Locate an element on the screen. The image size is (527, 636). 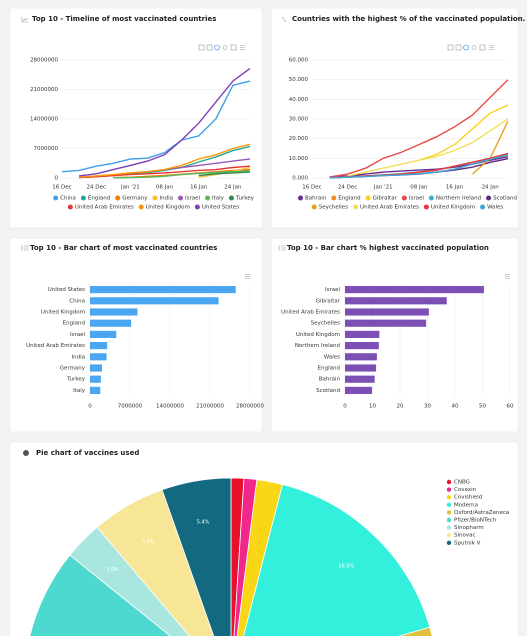
legend-label: United States is located at coordinates (220, 208).